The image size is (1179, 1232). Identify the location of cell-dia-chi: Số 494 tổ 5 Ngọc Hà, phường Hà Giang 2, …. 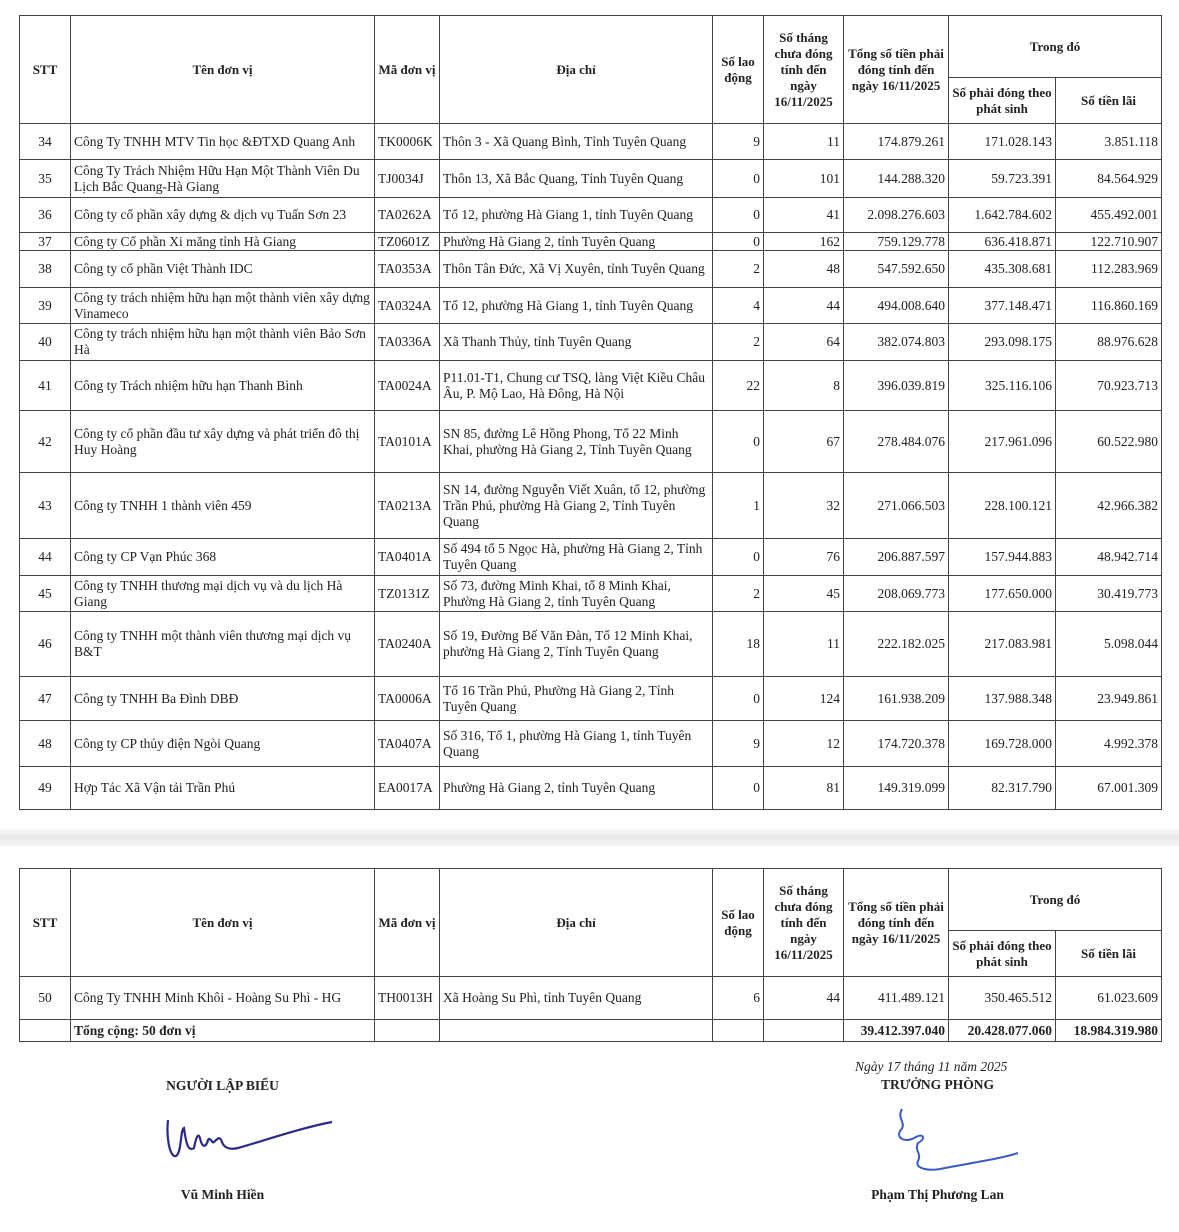
(576, 557).